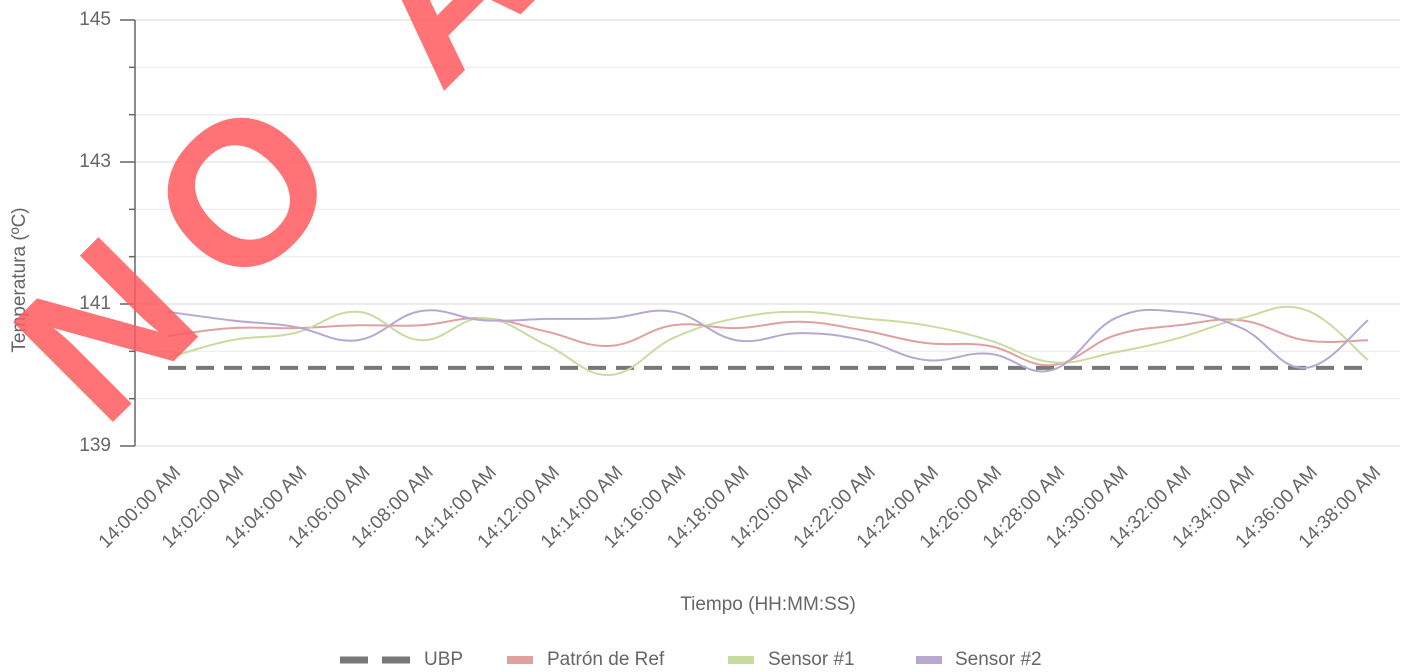 Image resolution: width=1412 pixels, height=672 pixels. Describe the element at coordinates (998, 659) in the screenshot. I see `legend-label: Sensor #2` at that location.